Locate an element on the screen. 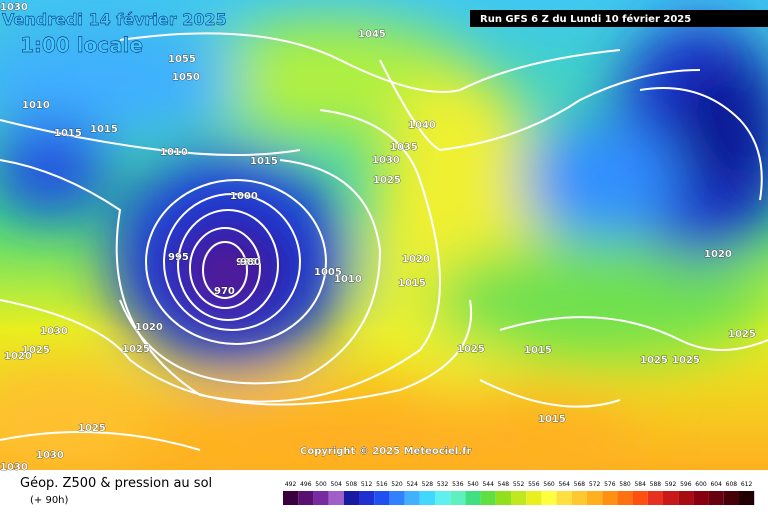 This screenshot has height=512, width=768. isobar-label: 1040 is located at coordinates (422, 125).